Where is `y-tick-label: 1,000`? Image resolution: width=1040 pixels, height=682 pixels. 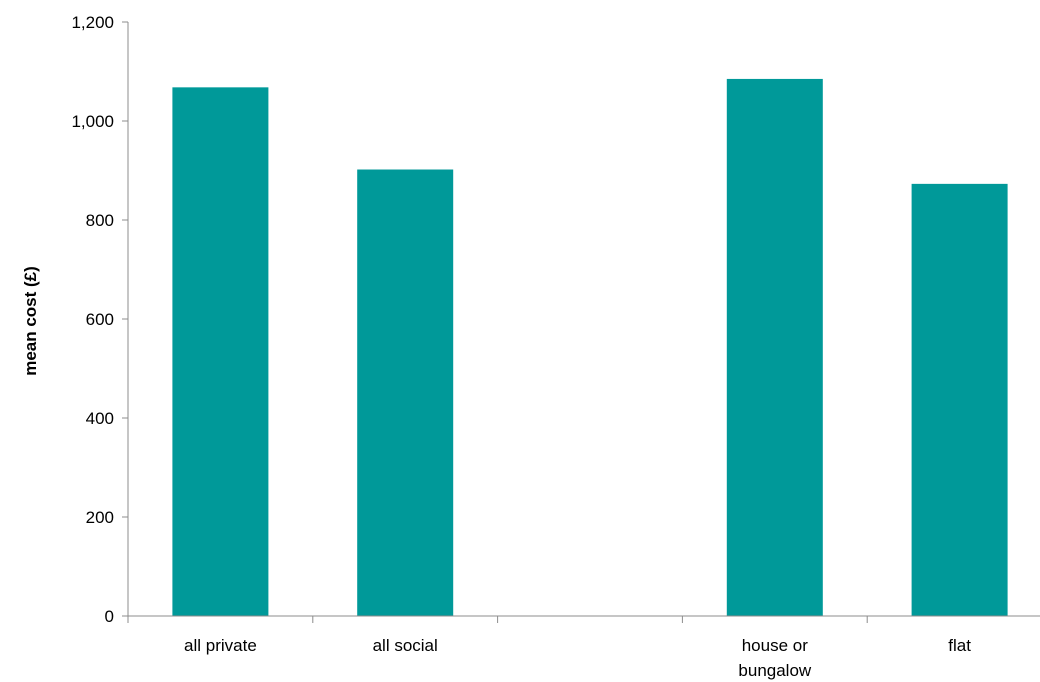
y-tick-label: 1,000 is located at coordinates (92, 121).